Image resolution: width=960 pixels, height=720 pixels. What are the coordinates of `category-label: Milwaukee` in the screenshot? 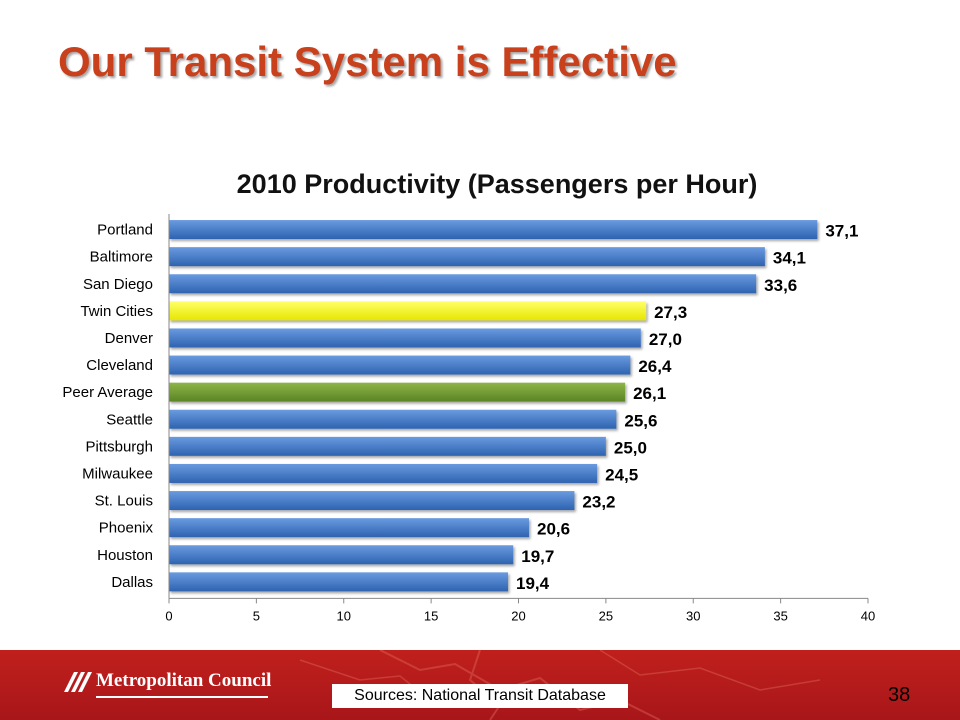 It's located at (117, 473).